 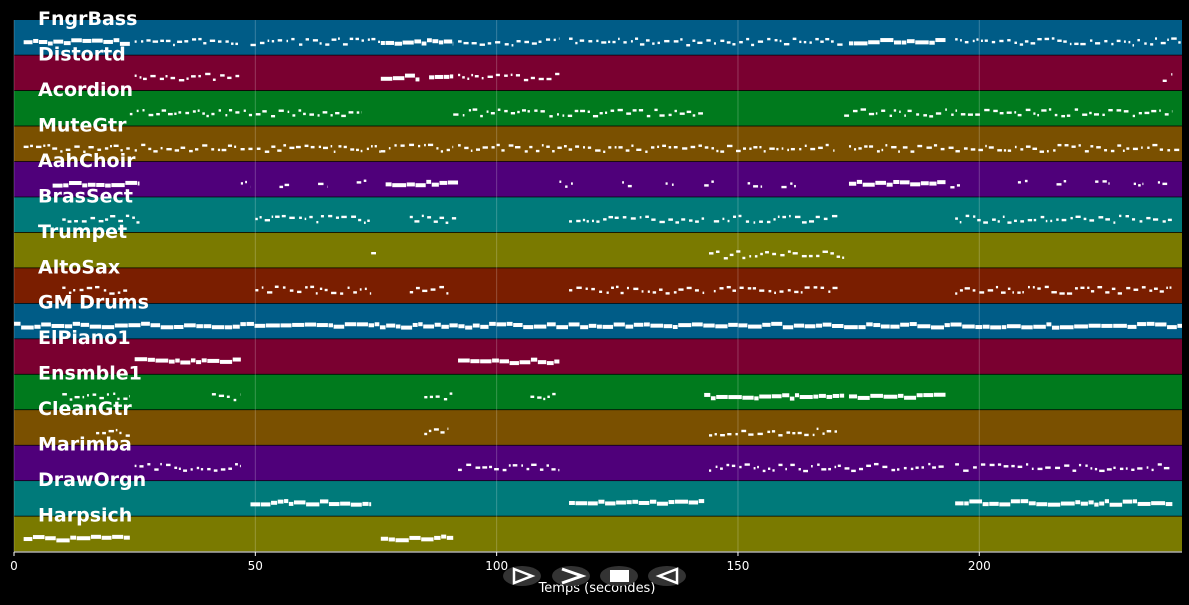 What do you see at coordinates (571, 576) in the screenshot?
I see `next-button` at bounding box center [571, 576].